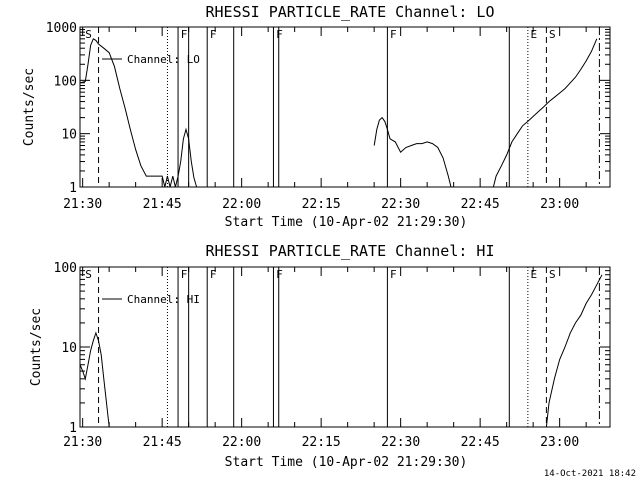 The height and width of the screenshot is (480, 640). What do you see at coordinates (162, 442) in the screenshot?
I see `panel-hi-xtick-label: 21:45` at bounding box center [162, 442].